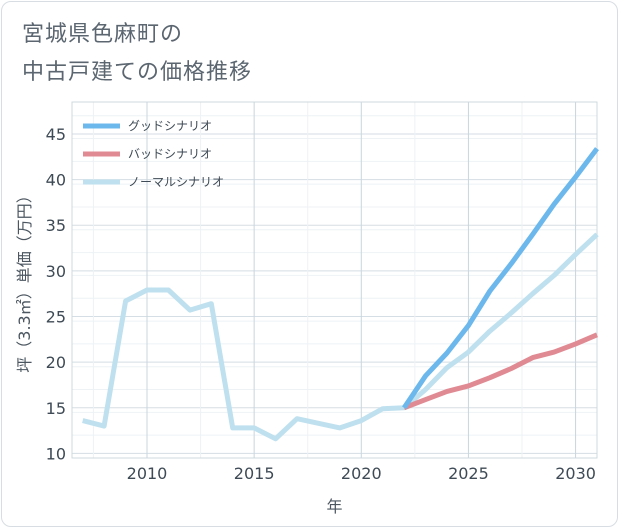  Describe the element at coordinates (56, 317) in the screenshot. I see `y-tick-label: 25` at that location.